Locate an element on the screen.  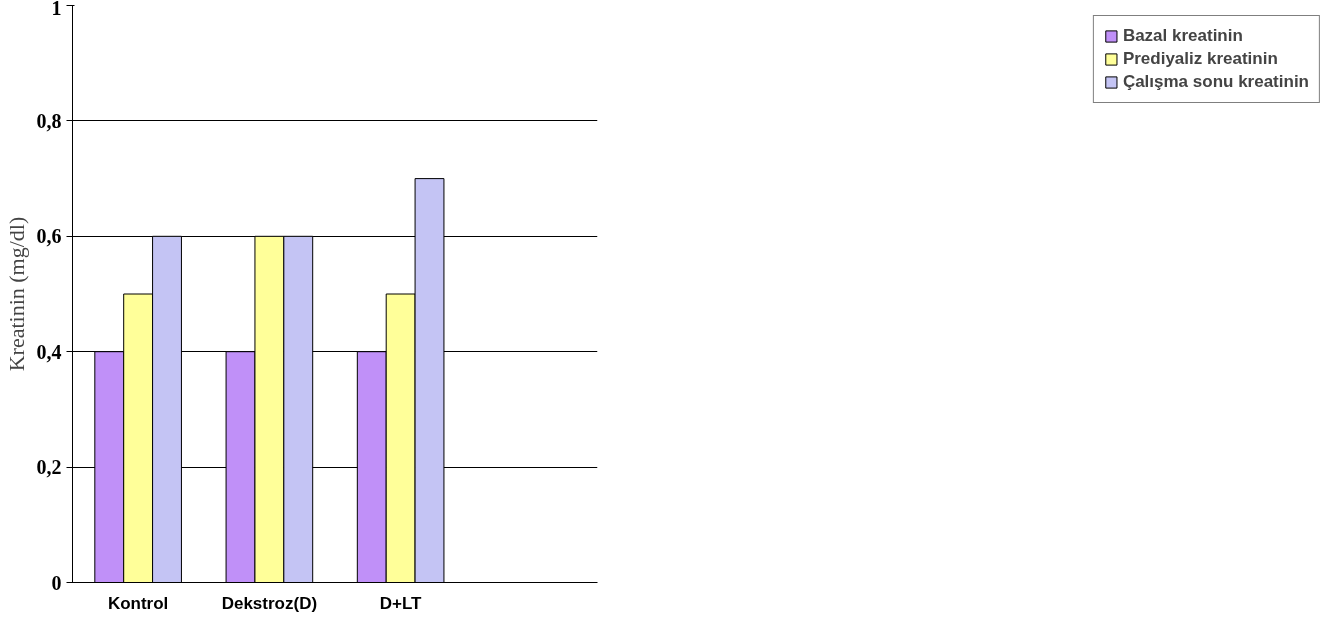
y-tick-label: 0,2 is located at coordinates (49, 467).